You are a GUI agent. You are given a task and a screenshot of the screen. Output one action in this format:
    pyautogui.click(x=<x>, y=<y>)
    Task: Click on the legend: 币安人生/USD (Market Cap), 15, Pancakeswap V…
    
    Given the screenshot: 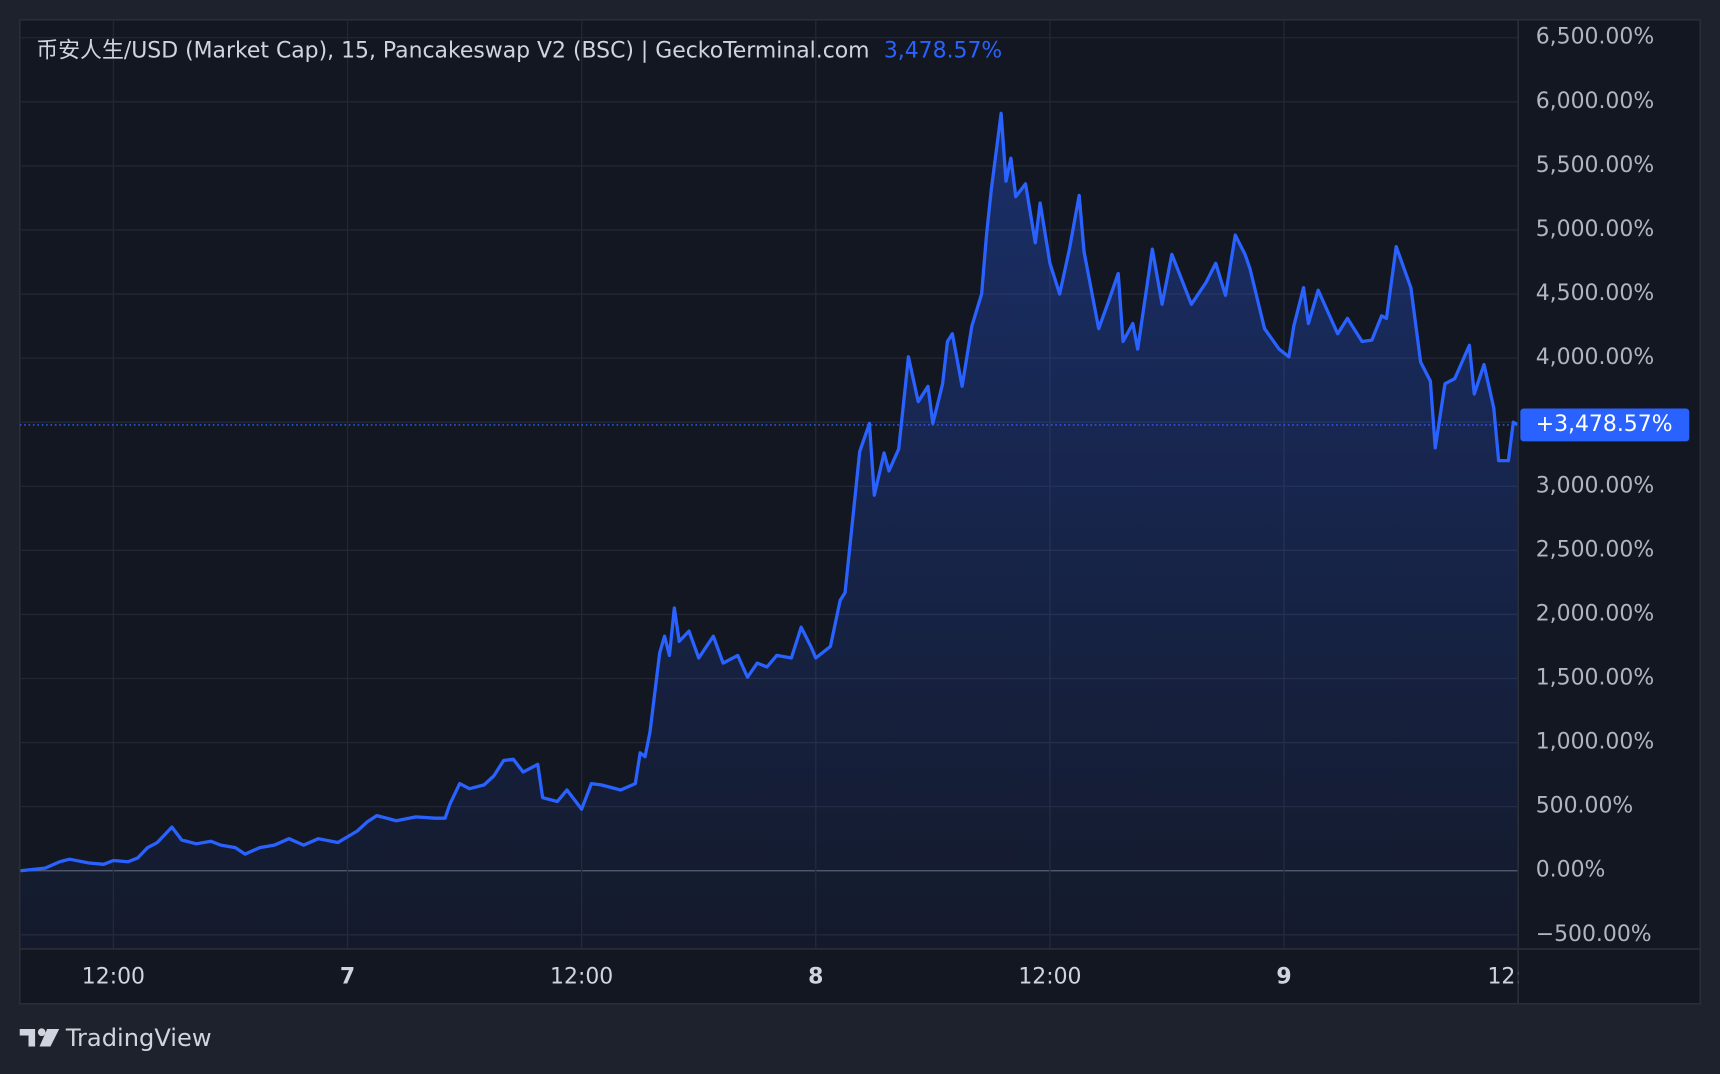 What is the action you would take?
    pyautogui.click(x=519, y=51)
    